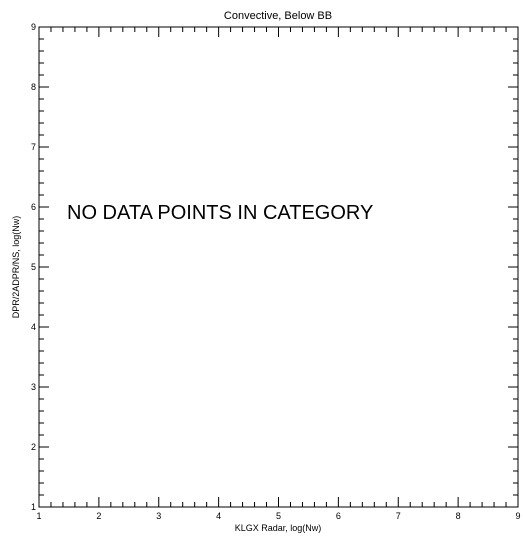 This screenshot has width=523, height=536. I want to click on x-tick-label: 1, so click(38, 516).